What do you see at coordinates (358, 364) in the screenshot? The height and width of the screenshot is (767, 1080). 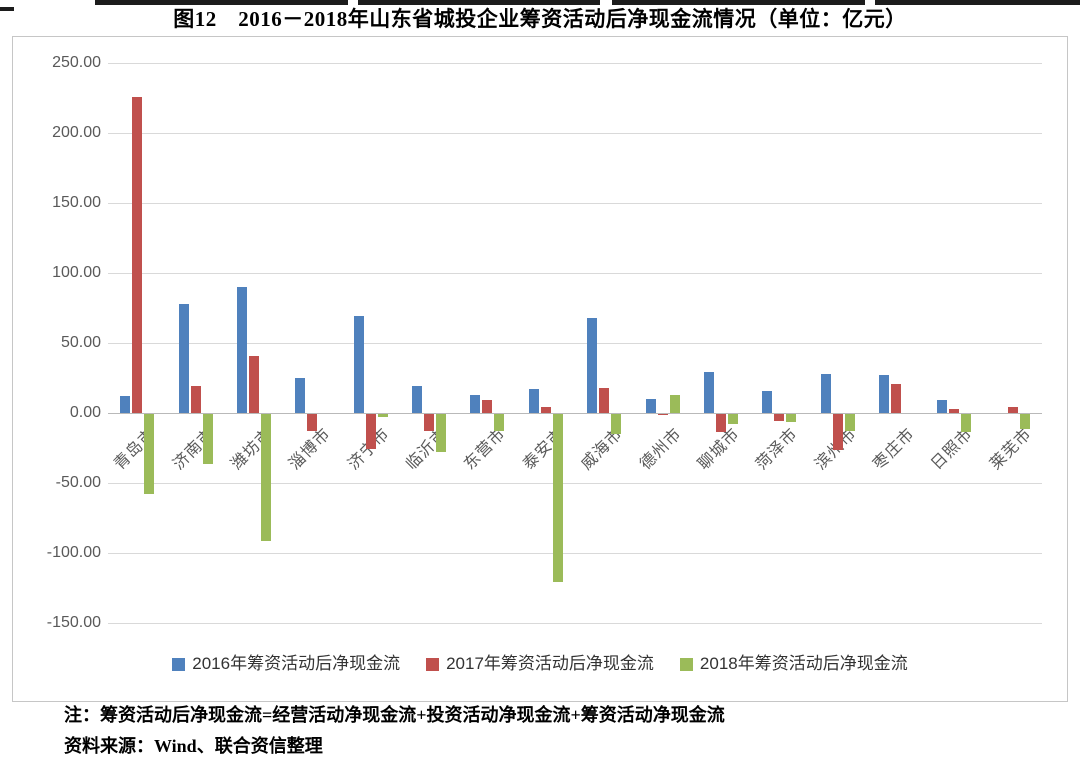 I see `bar-s1-c5` at bounding box center [358, 364].